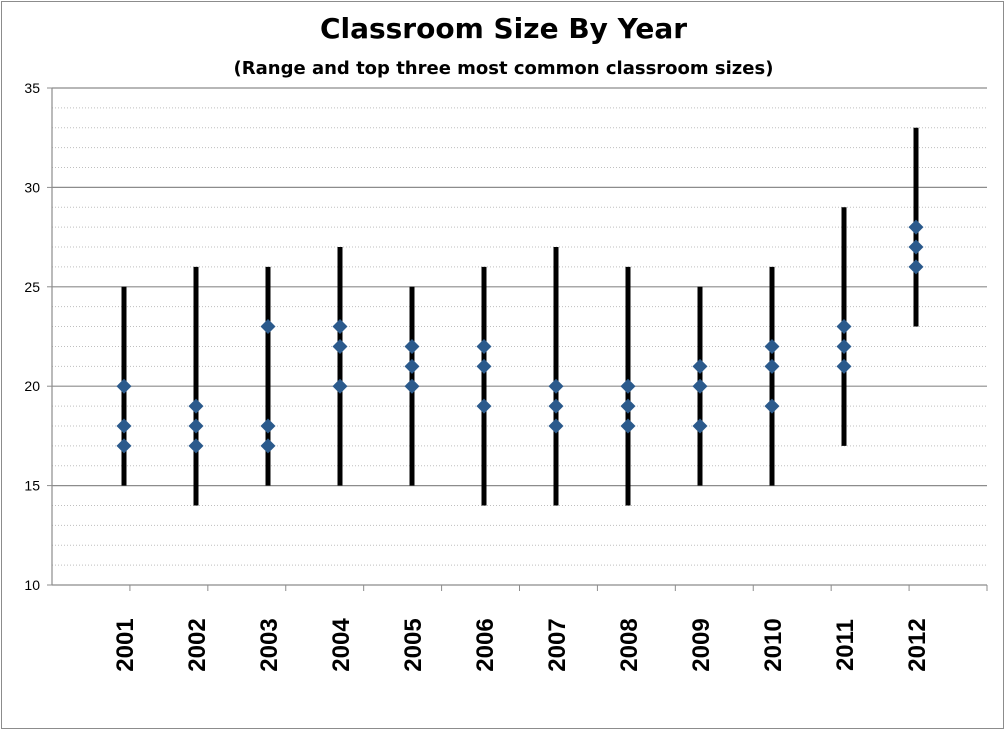 The width and height of the screenshot is (1007, 732). I want to click on x-tick-label-2012: 2012, so click(917, 644).